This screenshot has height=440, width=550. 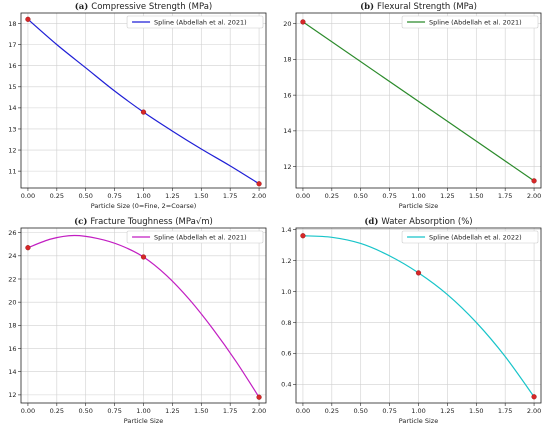 I want to click on legend-label: Spline (Abdellah et al. 2022), so click(x=475, y=237).